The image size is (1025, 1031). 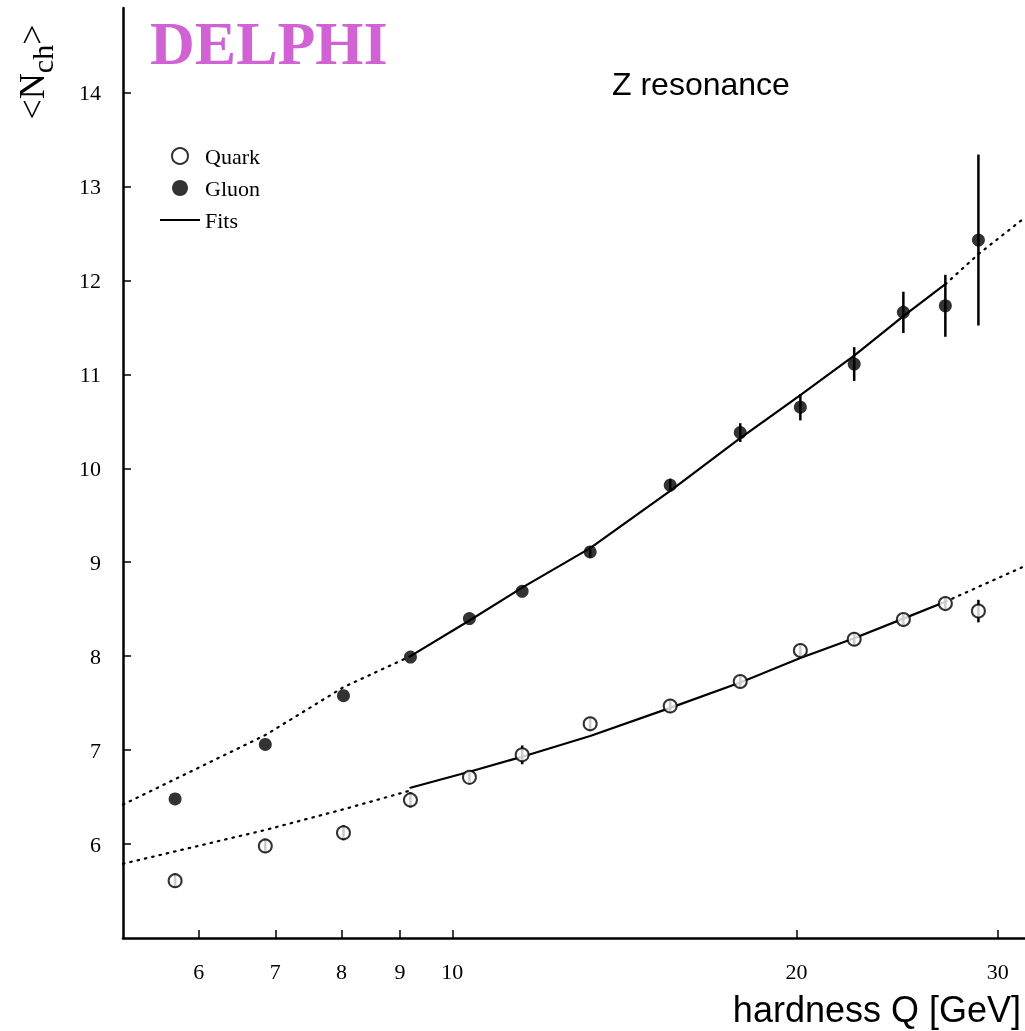 What do you see at coordinates (199, 971) in the screenshot?
I see `x-tick-label: 6` at bounding box center [199, 971].